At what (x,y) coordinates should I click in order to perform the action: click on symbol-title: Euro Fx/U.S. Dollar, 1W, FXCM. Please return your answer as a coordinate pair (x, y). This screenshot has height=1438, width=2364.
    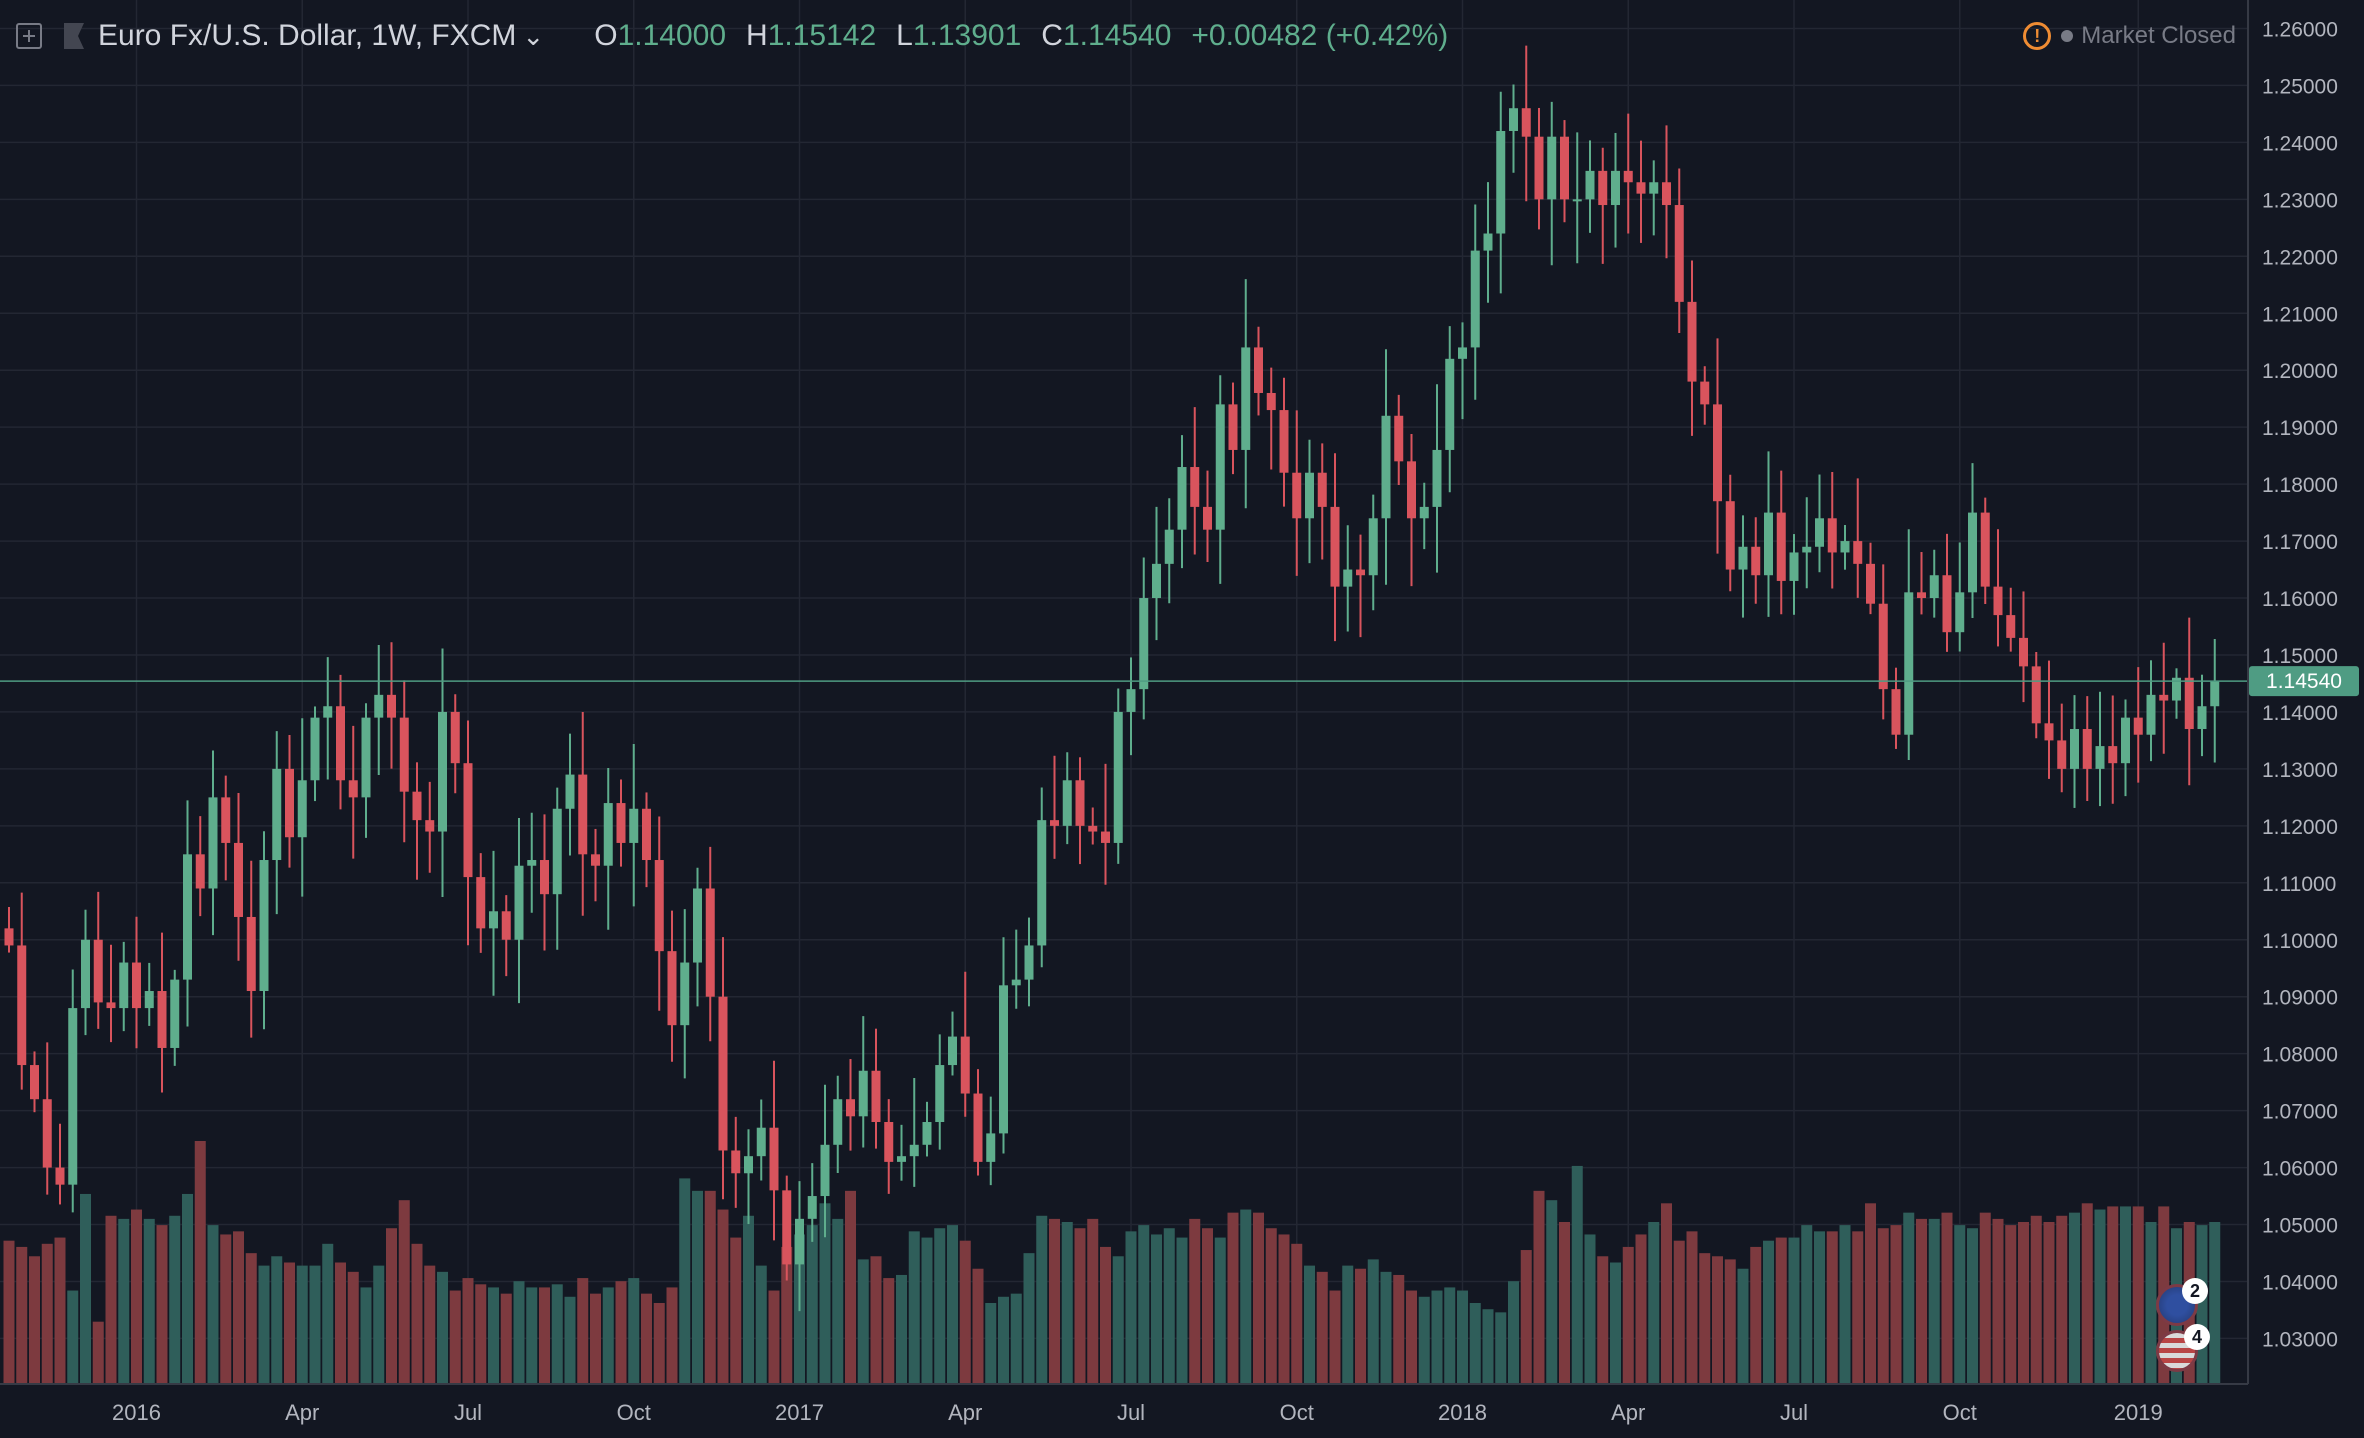
    Looking at the image, I should click on (307, 35).